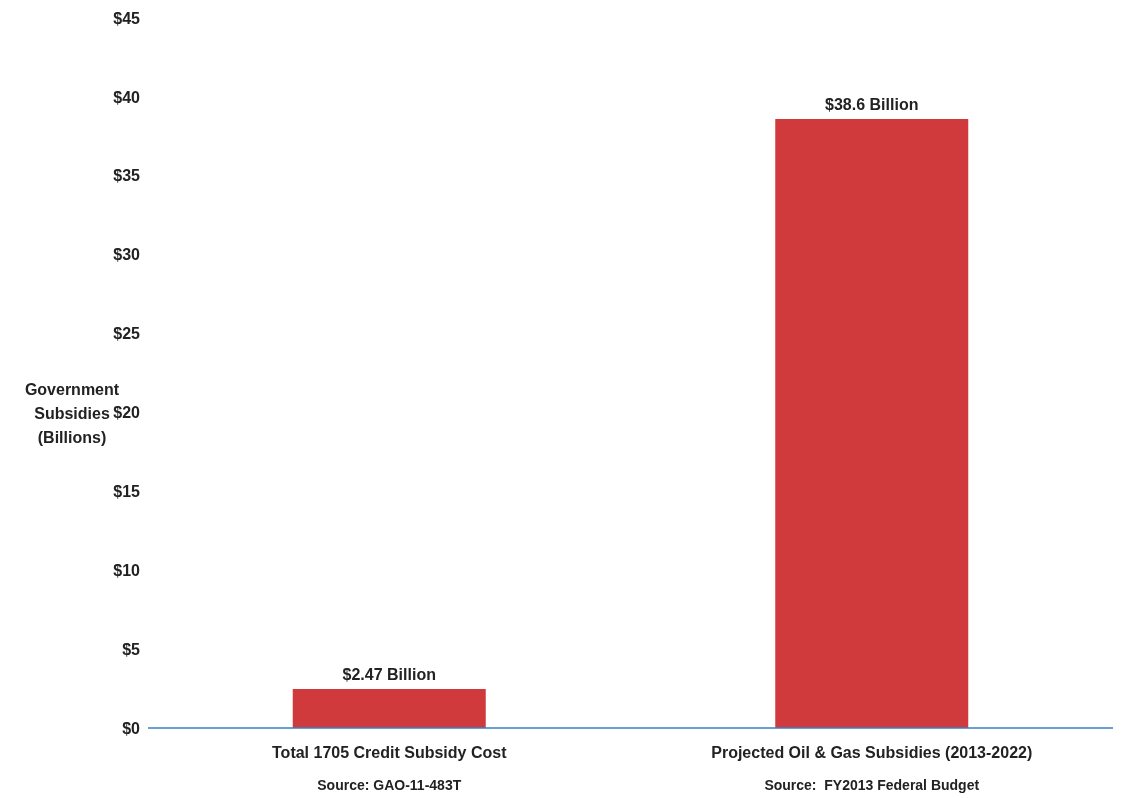 This screenshot has height=798, width=1126. Describe the element at coordinates (127, 18) in the screenshot. I see `y-tick-label: $45` at that location.